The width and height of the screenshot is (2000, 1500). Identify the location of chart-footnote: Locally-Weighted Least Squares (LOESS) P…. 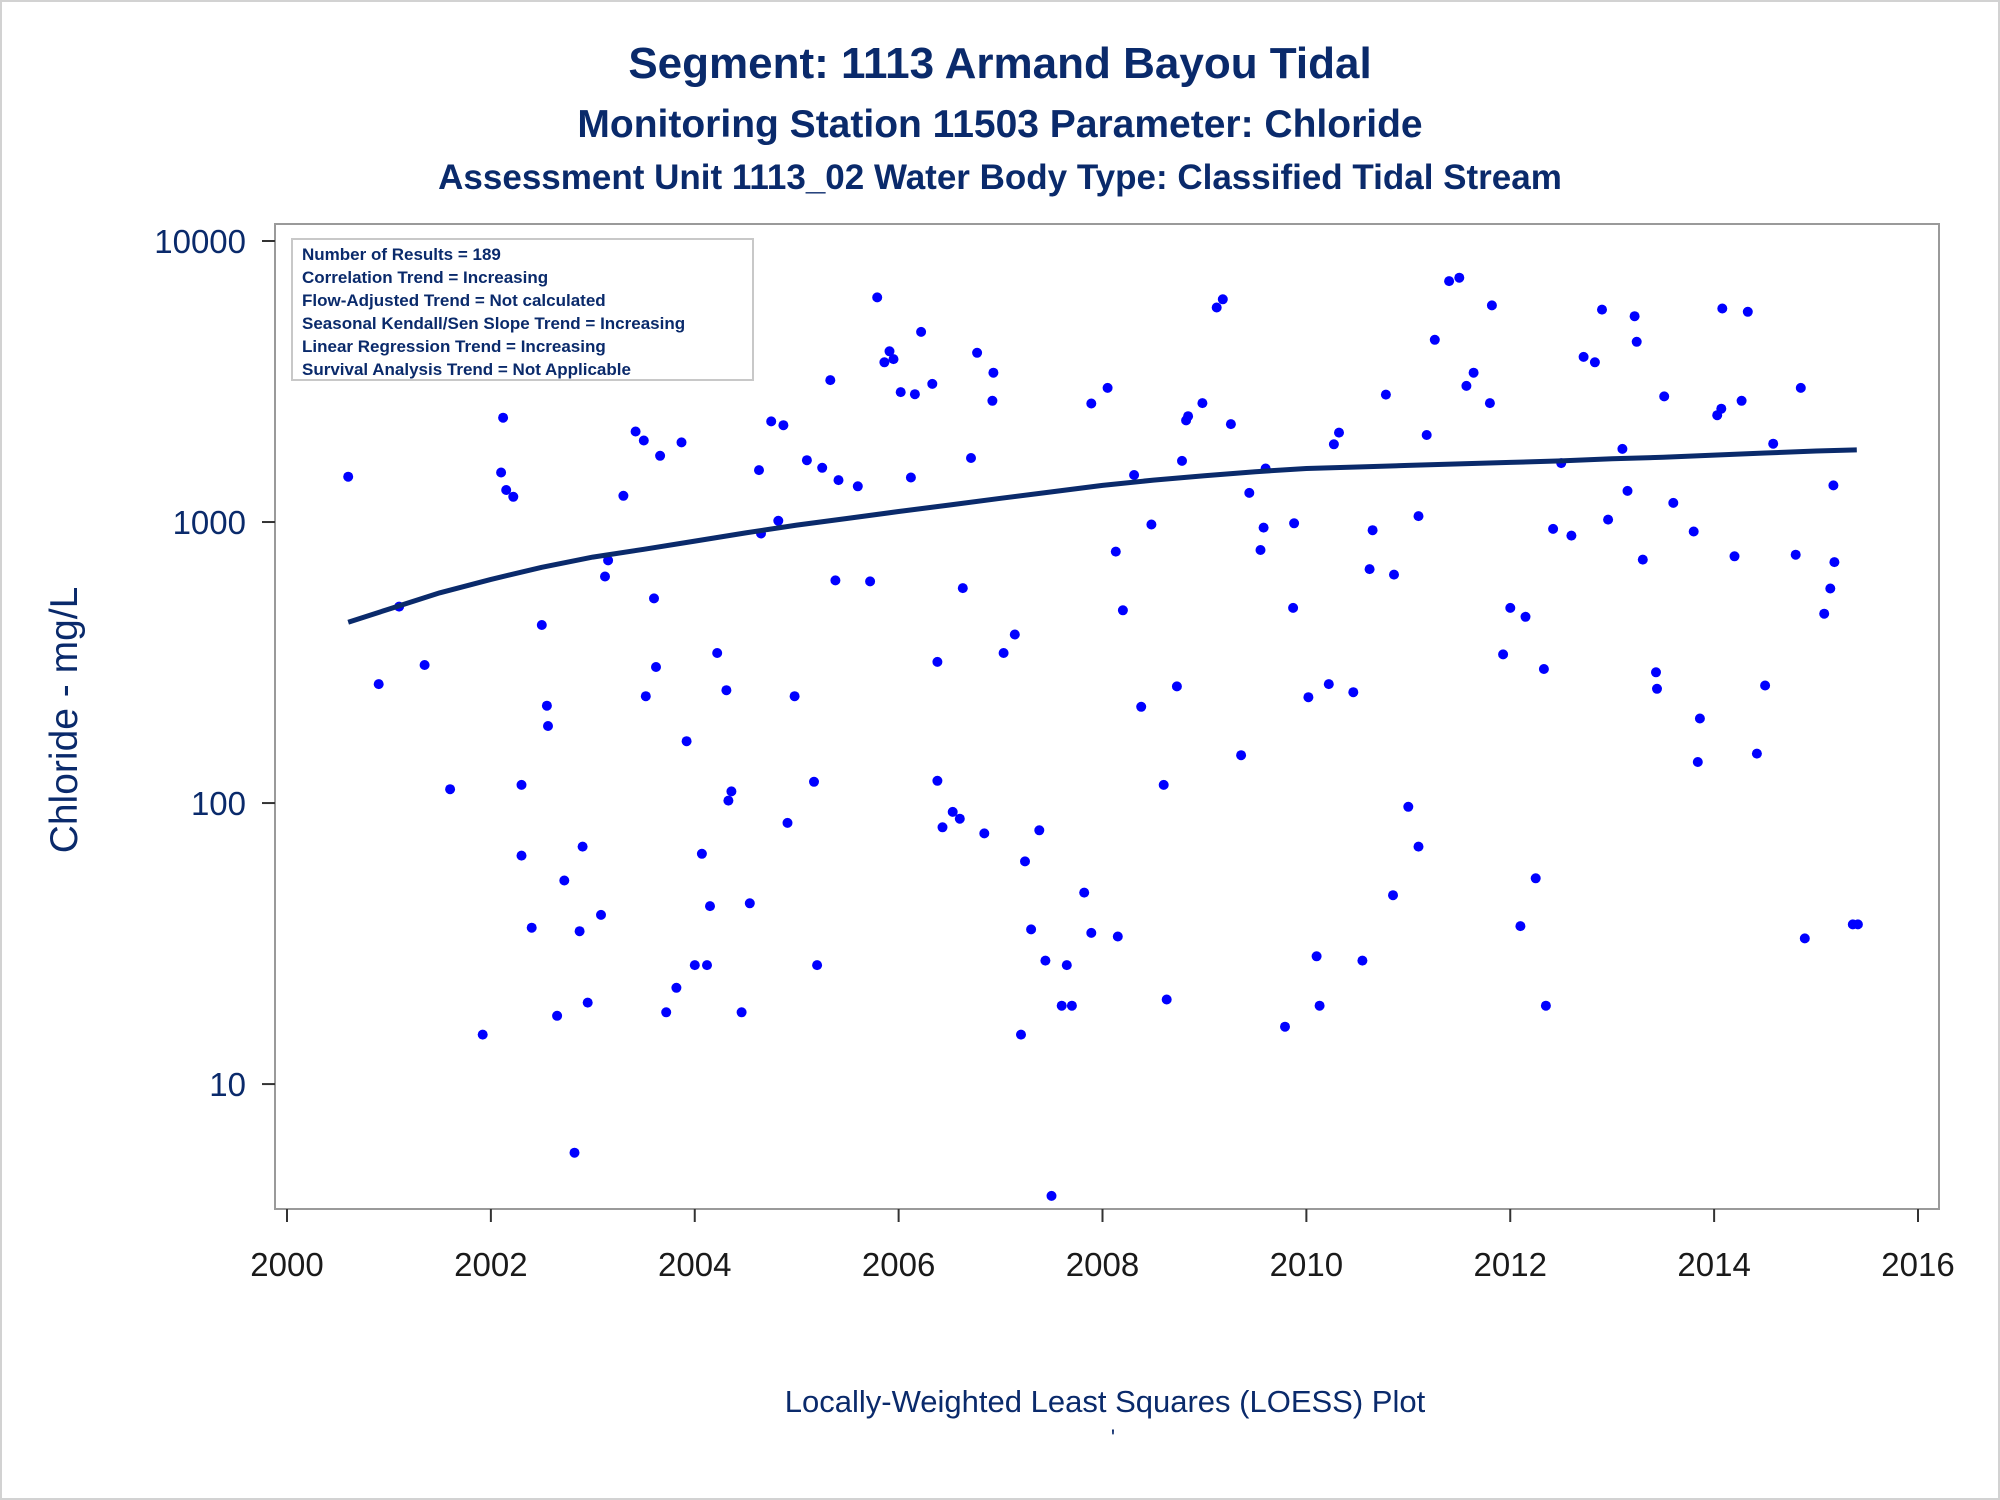
(1105, 1401).